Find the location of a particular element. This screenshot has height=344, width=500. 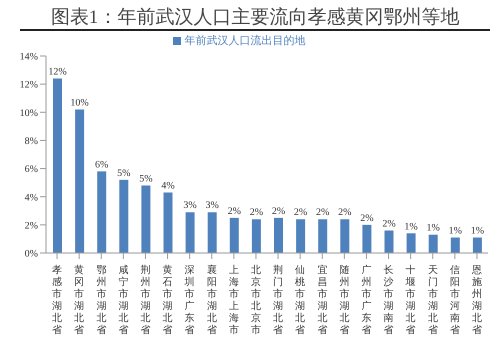

y-tick-label: 10% is located at coordinates (29, 113).